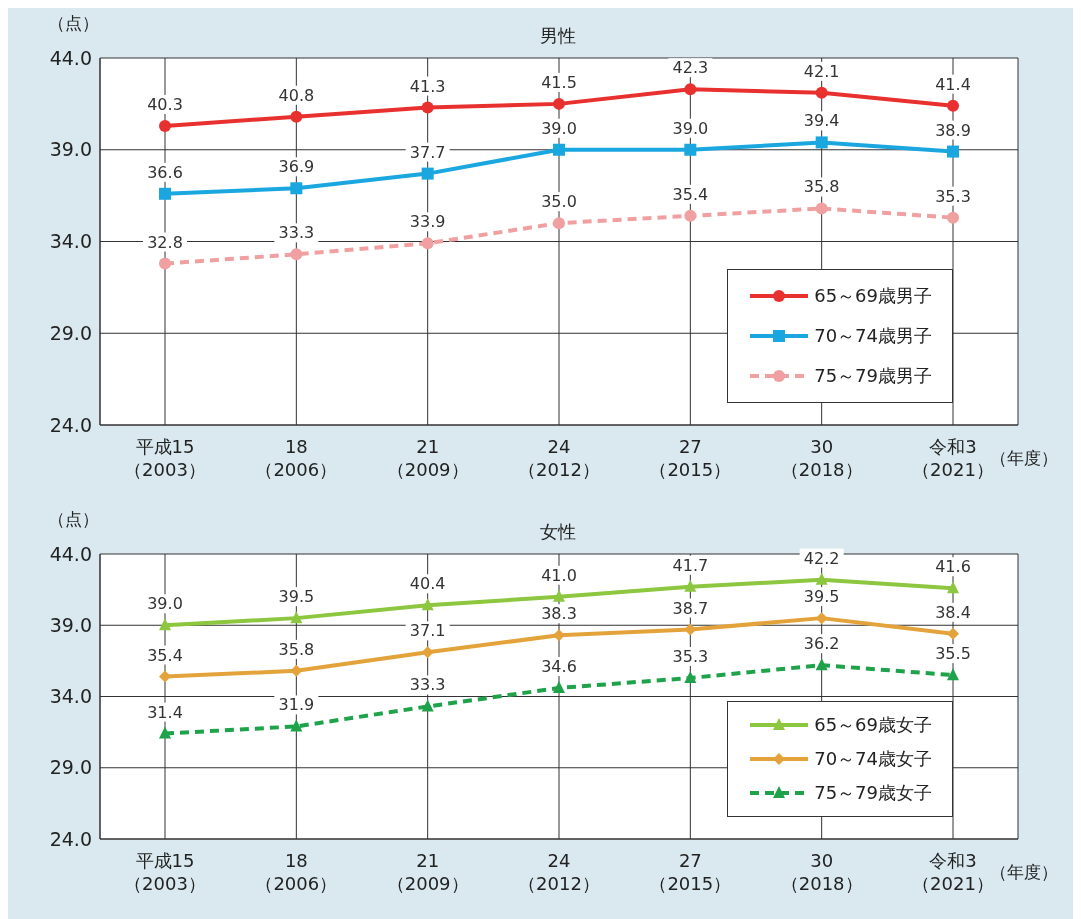  I want to click on data-label: 38.4, so click(953, 612).